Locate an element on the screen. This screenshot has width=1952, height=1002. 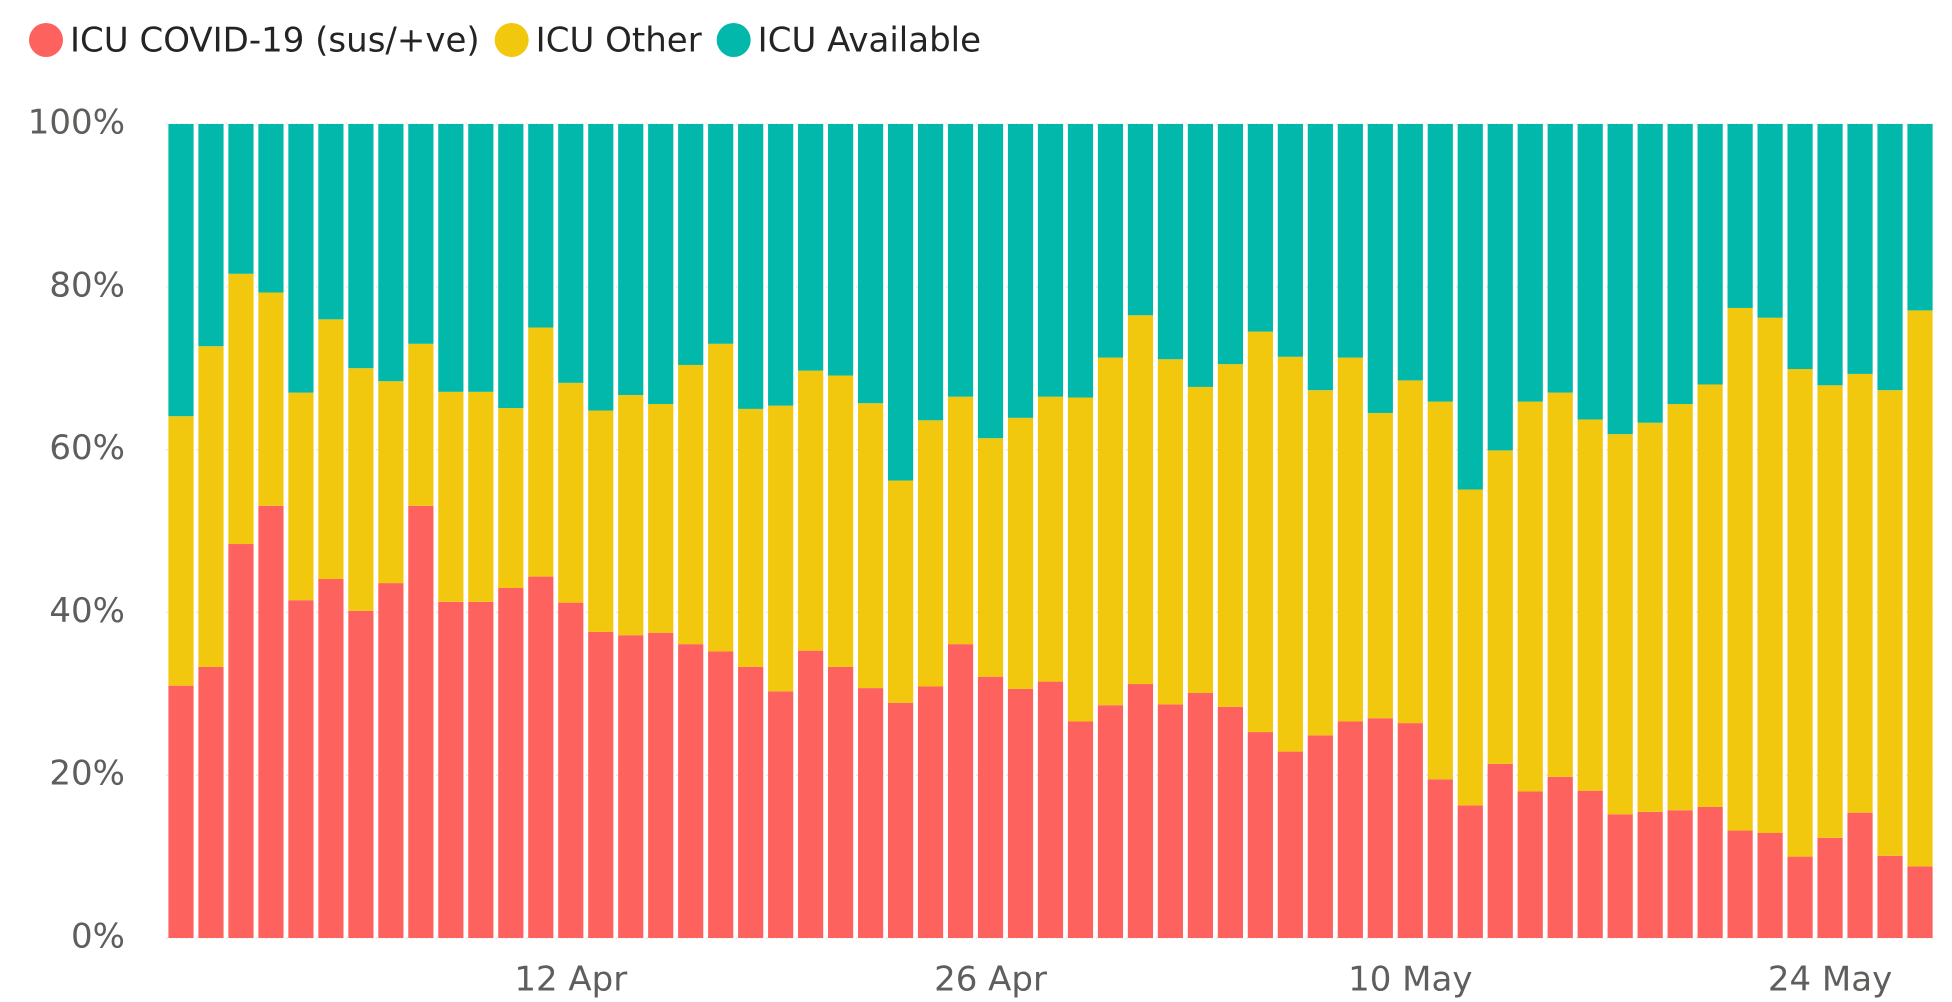
x-tick-label: 24 May is located at coordinates (1830, 980).